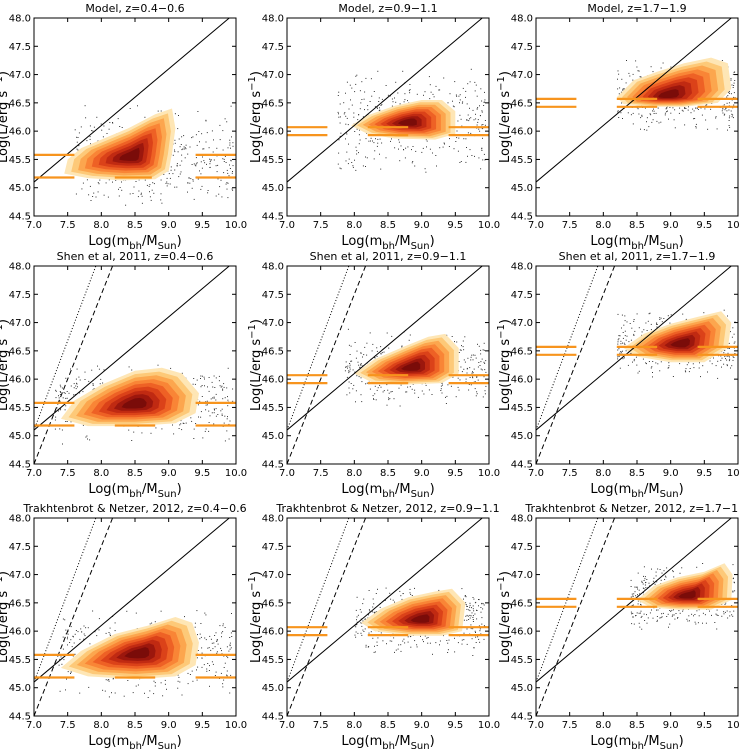 The image size is (739, 752). Describe the element at coordinates (522, 132) in the screenshot. I see `y-tick-label: 46.0` at that location.